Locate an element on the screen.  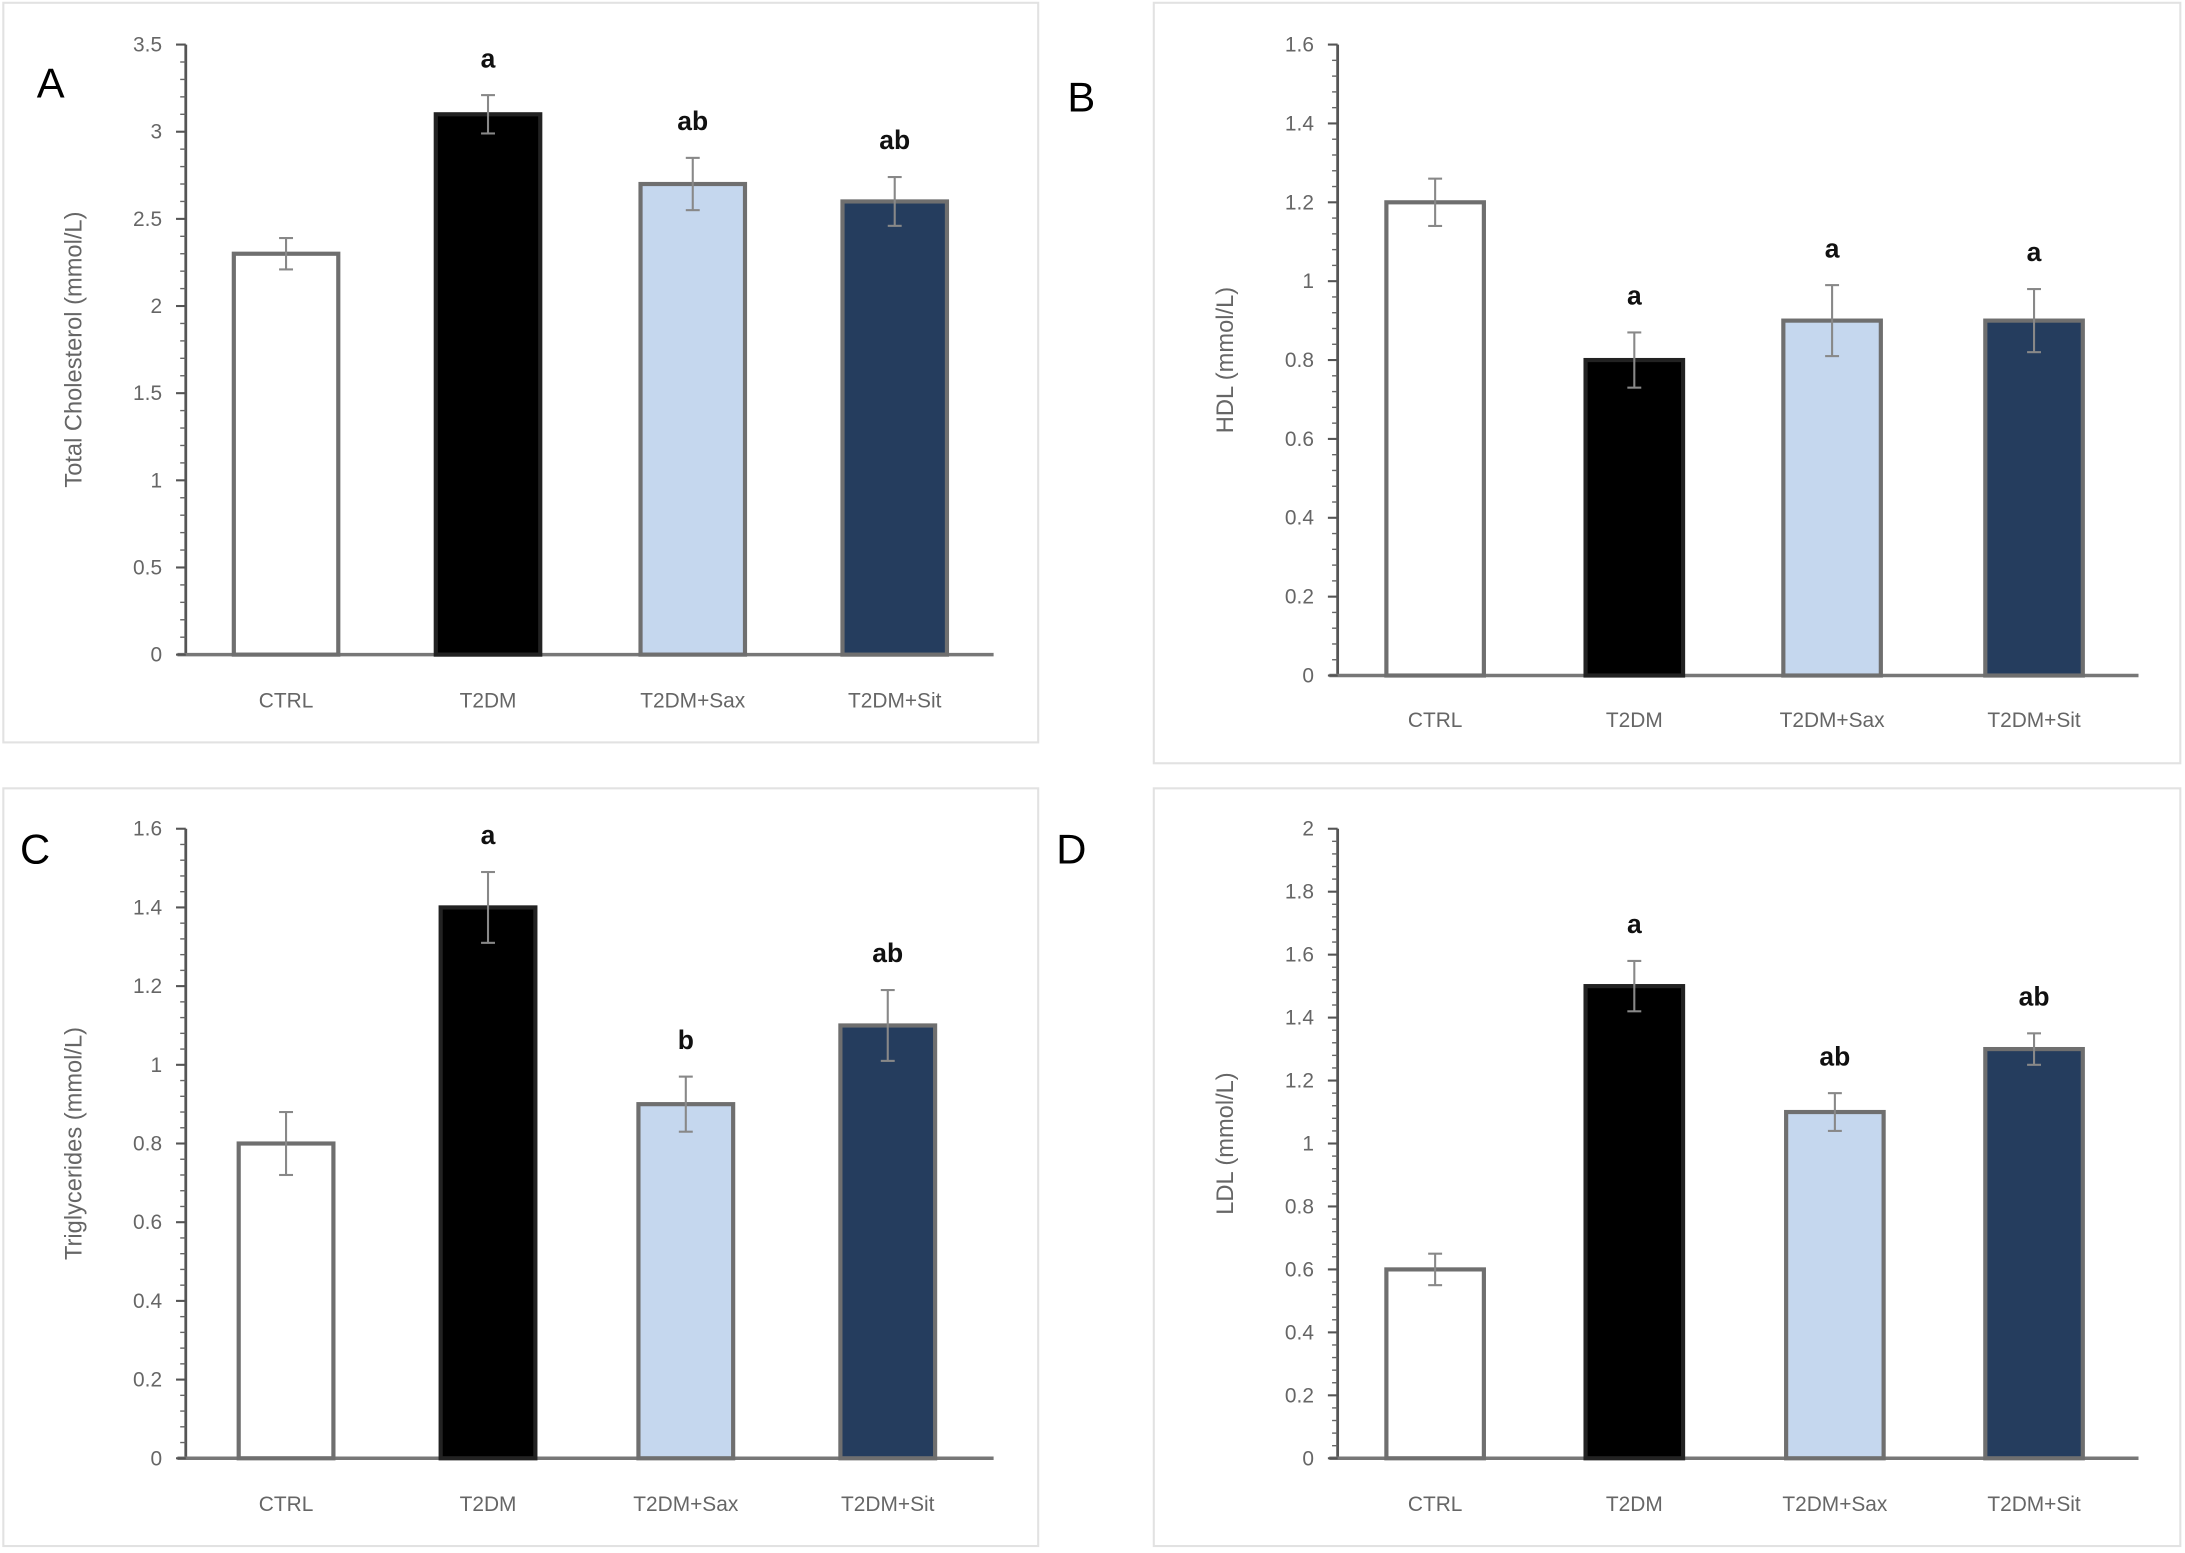
y-axis-label: HDL (mmol/L) is located at coordinates (1226, 360).